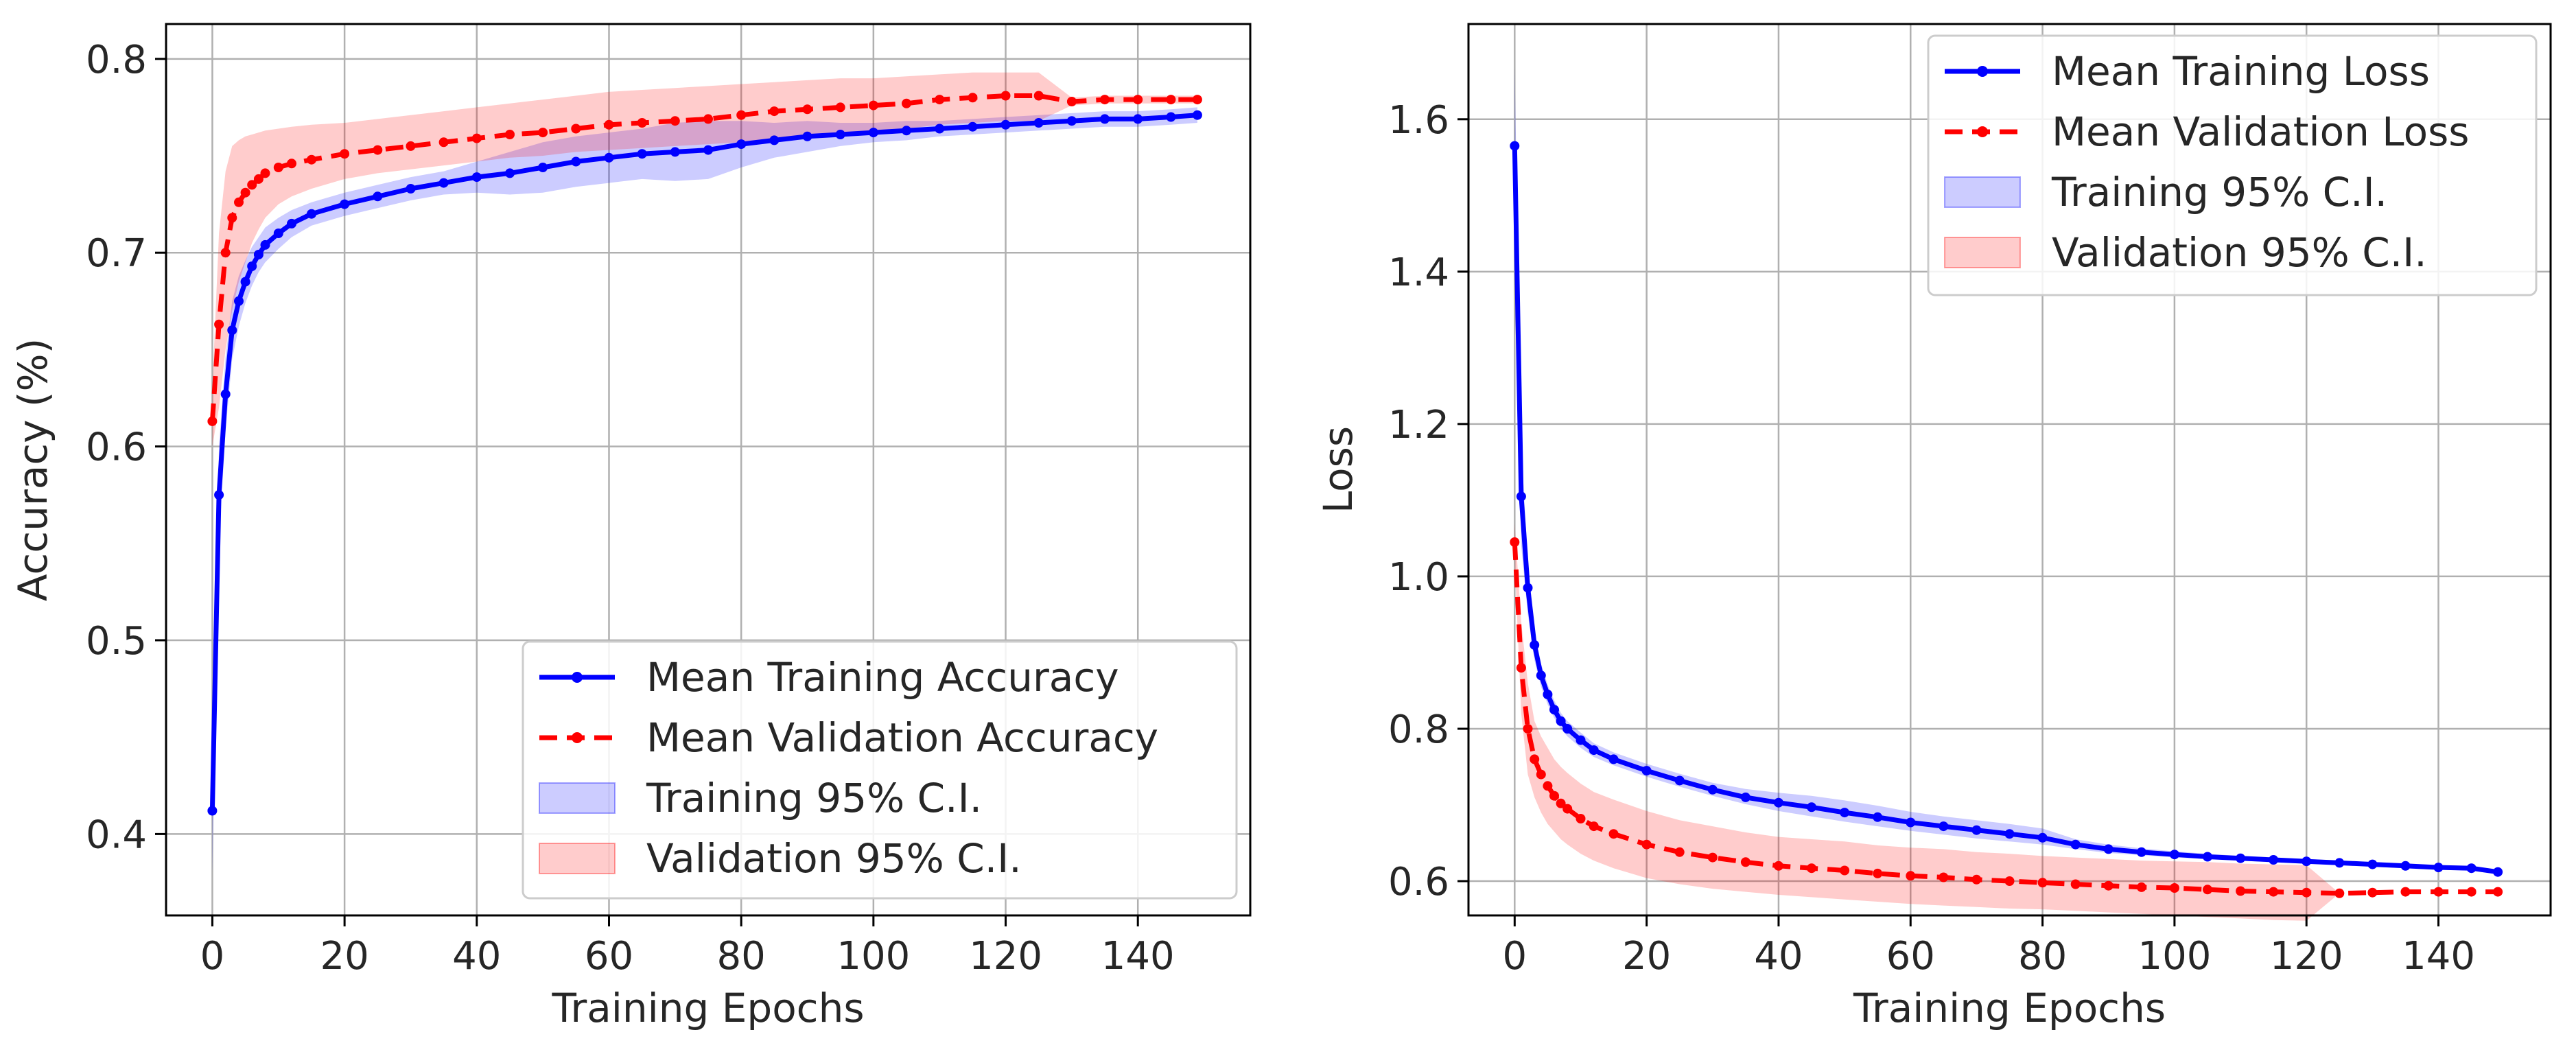 The height and width of the screenshot is (1041, 2576). I want to click on accuracy-x-tick-label: 100, so click(873, 957).